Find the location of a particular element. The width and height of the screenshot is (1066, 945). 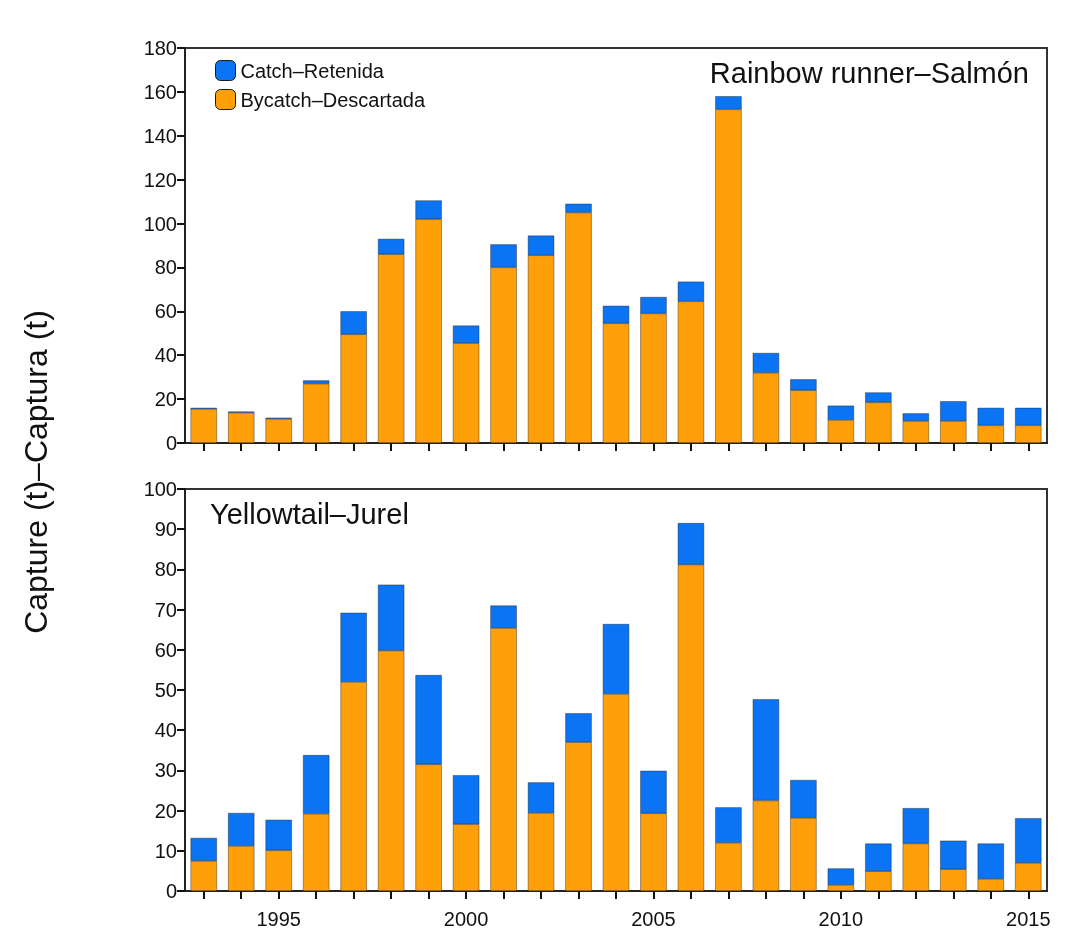

x-tick-label: 2000 is located at coordinates (466, 919).